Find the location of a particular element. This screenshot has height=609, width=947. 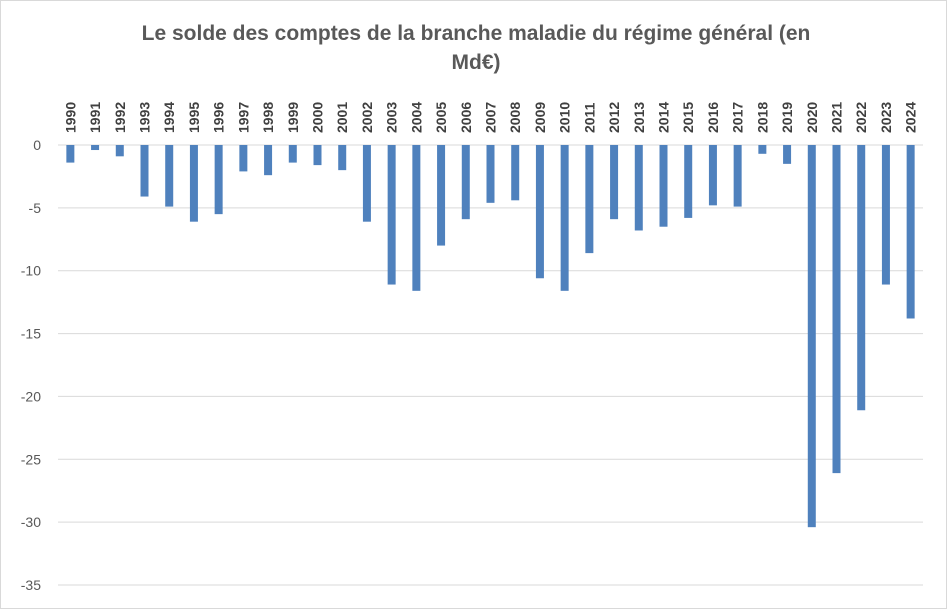

bar-2024 is located at coordinates (910, 232).